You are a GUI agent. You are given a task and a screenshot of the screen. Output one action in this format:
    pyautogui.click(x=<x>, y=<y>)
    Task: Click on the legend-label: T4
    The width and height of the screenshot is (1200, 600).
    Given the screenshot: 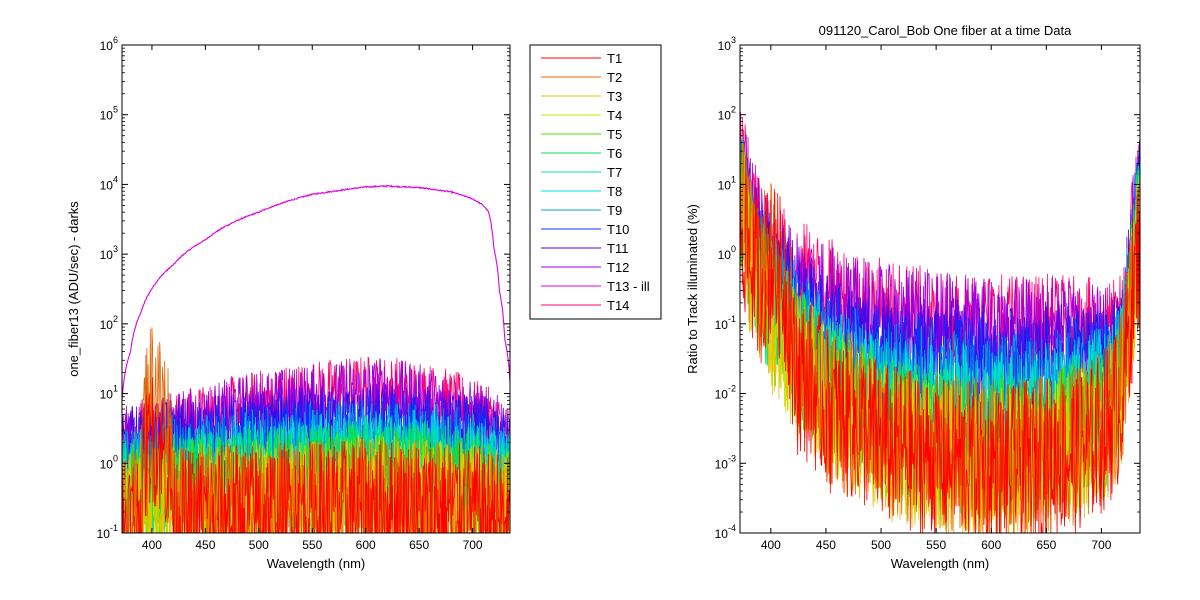 What is the action you would take?
    pyautogui.click(x=614, y=115)
    